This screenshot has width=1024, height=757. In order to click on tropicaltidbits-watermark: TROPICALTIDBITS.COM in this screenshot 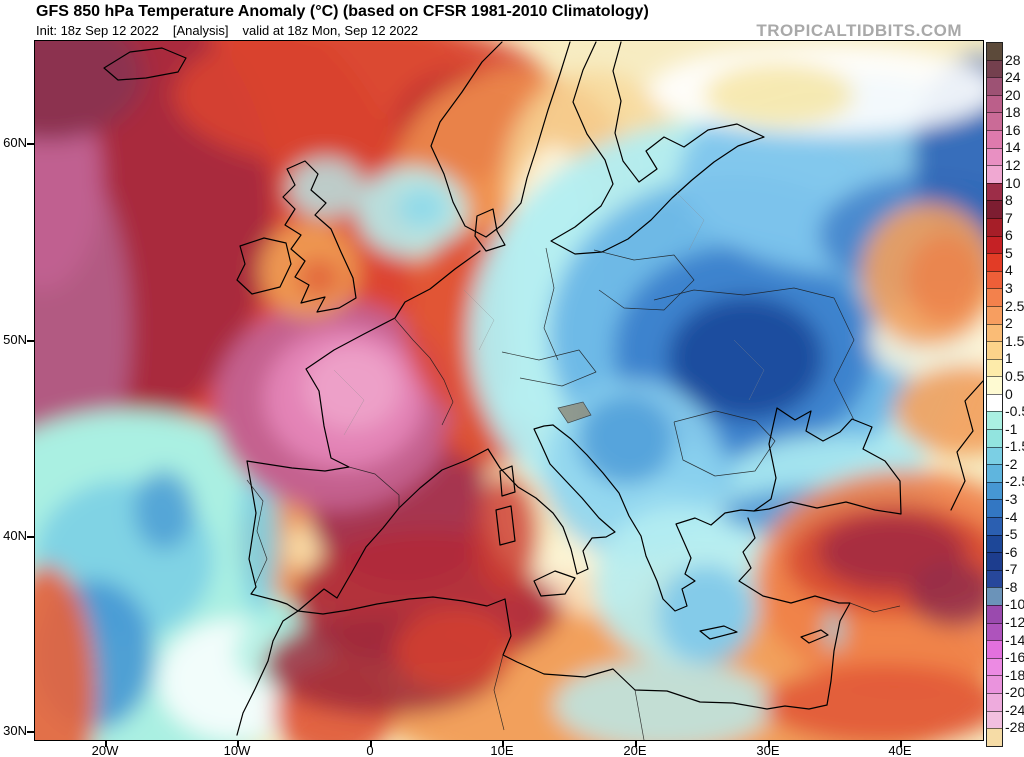, I will do `click(859, 30)`.